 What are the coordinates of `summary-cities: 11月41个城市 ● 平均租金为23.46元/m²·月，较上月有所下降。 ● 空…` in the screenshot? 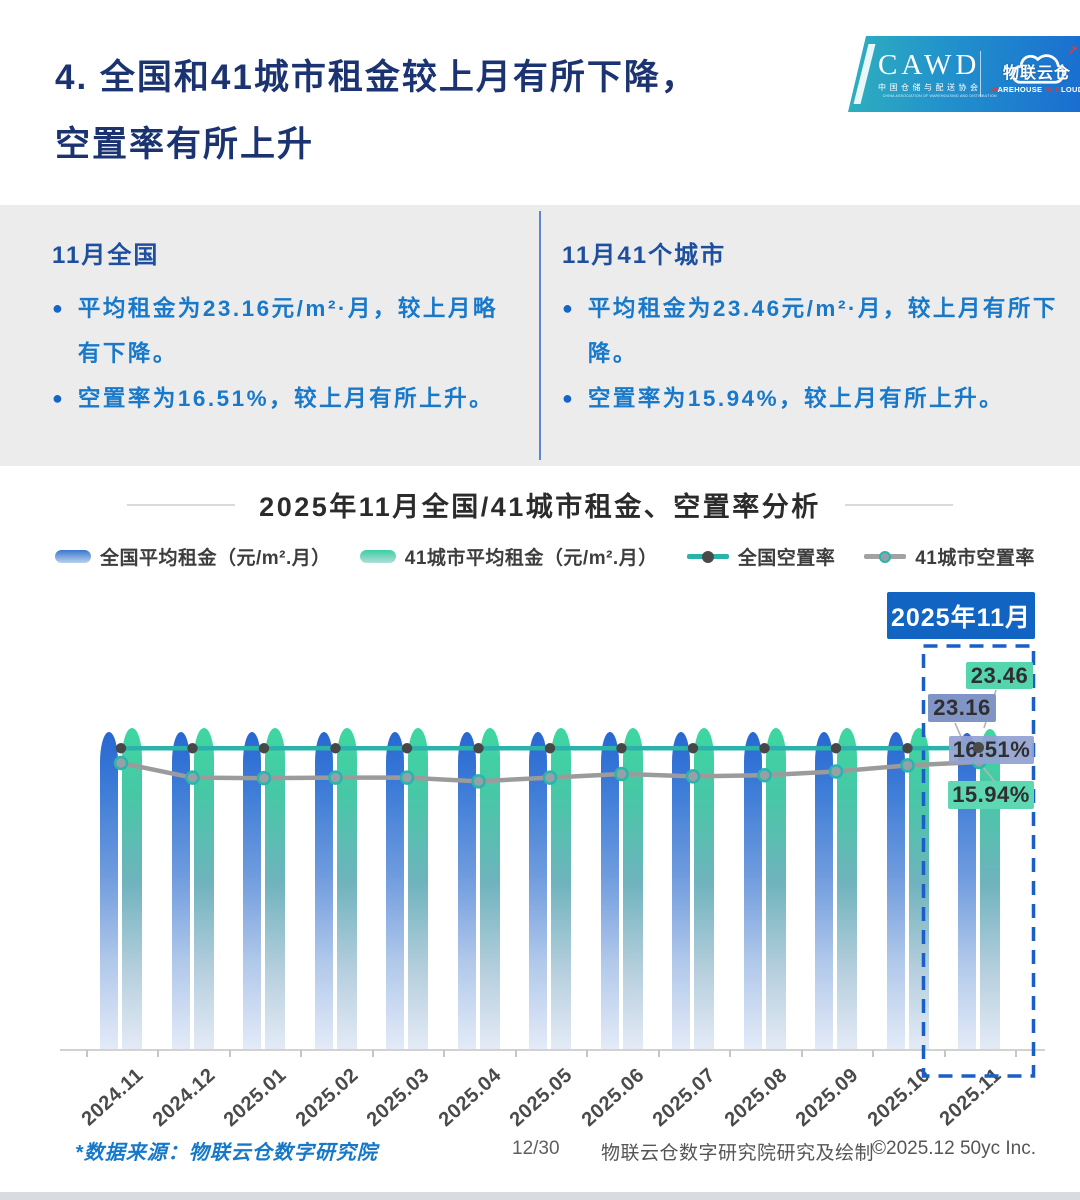 It's located at (810, 335).